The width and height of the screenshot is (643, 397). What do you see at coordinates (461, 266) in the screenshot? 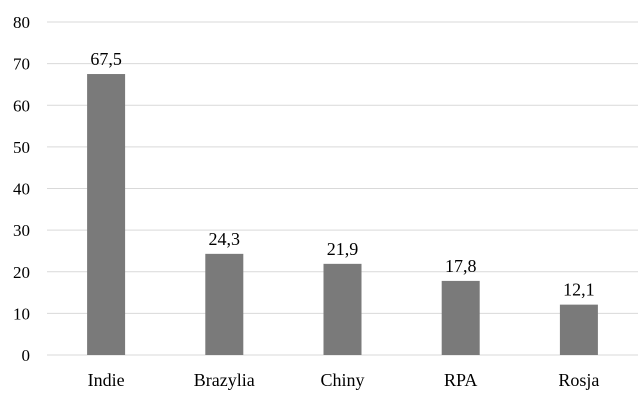
I see `data-label: 17,8` at bounding box center [461, 266].